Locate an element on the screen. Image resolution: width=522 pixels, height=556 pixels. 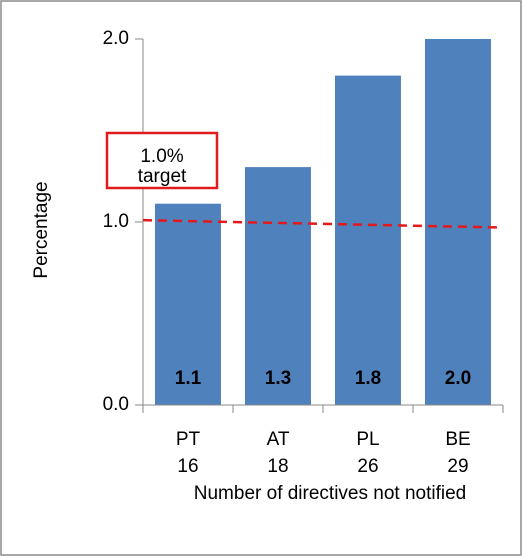
x-axis-label: Number of directives not notified is located at coordinates (330, 493).